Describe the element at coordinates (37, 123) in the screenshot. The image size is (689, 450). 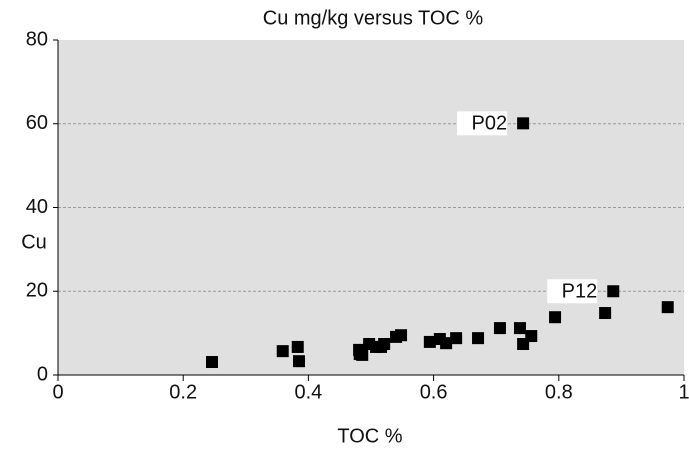
I see `y-tick-label: 60` at that location.